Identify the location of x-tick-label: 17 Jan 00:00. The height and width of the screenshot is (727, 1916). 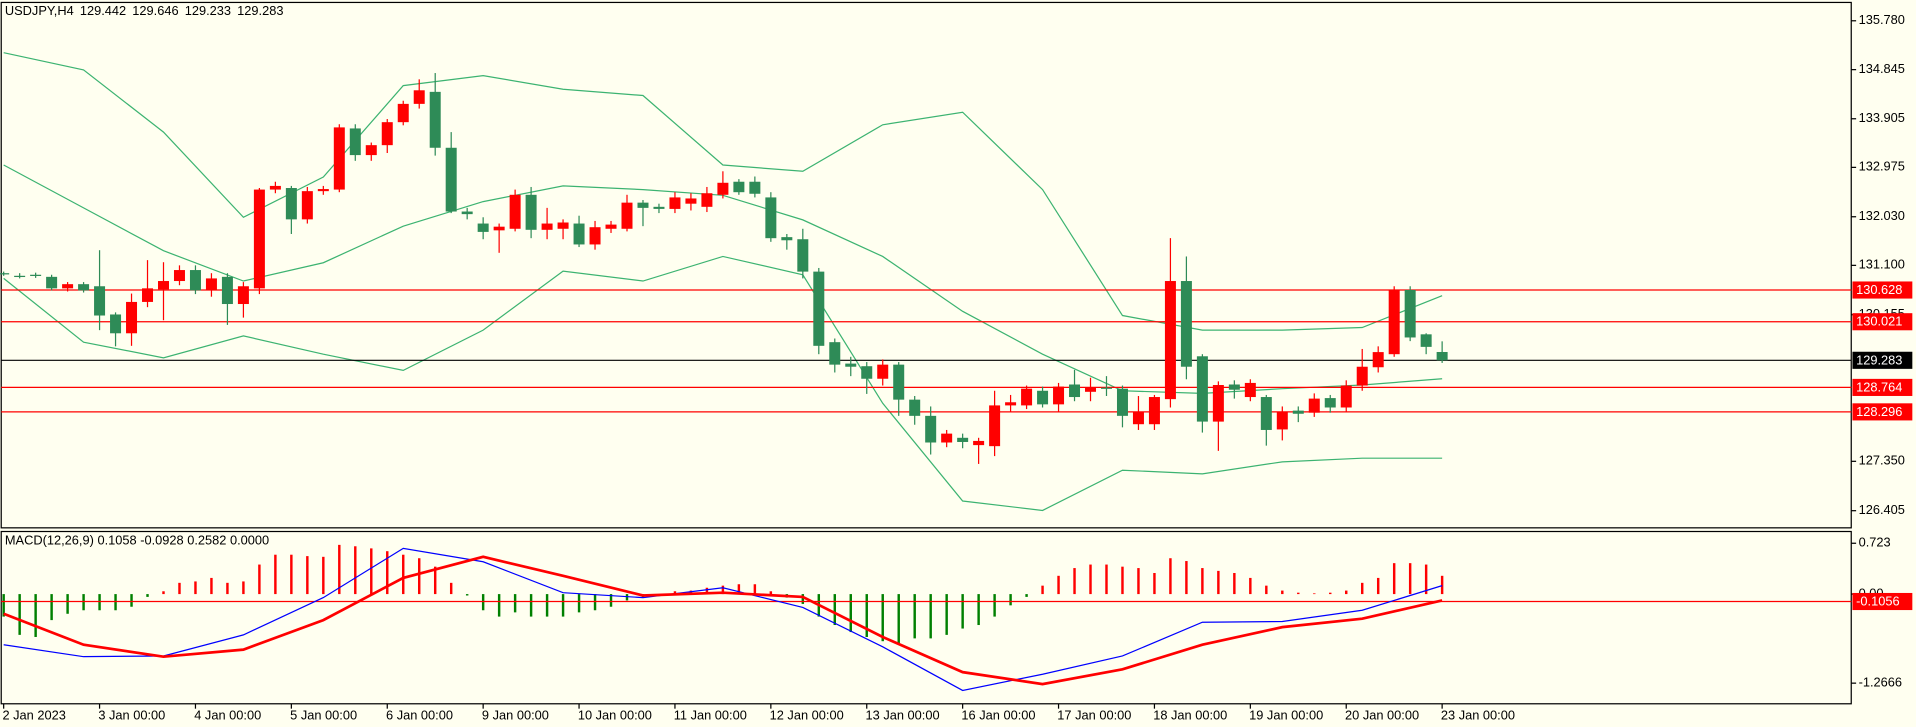
(1094, 714).